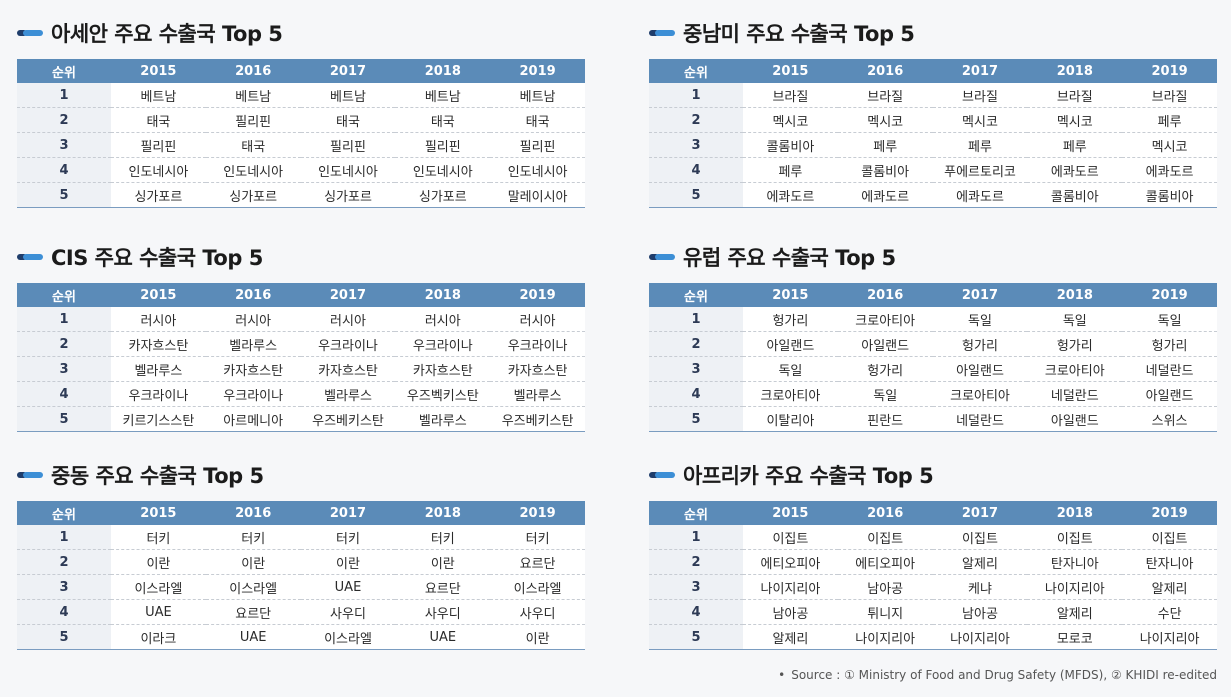 The width and height of the screenshot is (1231, 697). I want to click on table-row: 4 우크라이나 우크라이나 벨라루스 우즈벡키스탄 벨라루스, so click(301, 394).